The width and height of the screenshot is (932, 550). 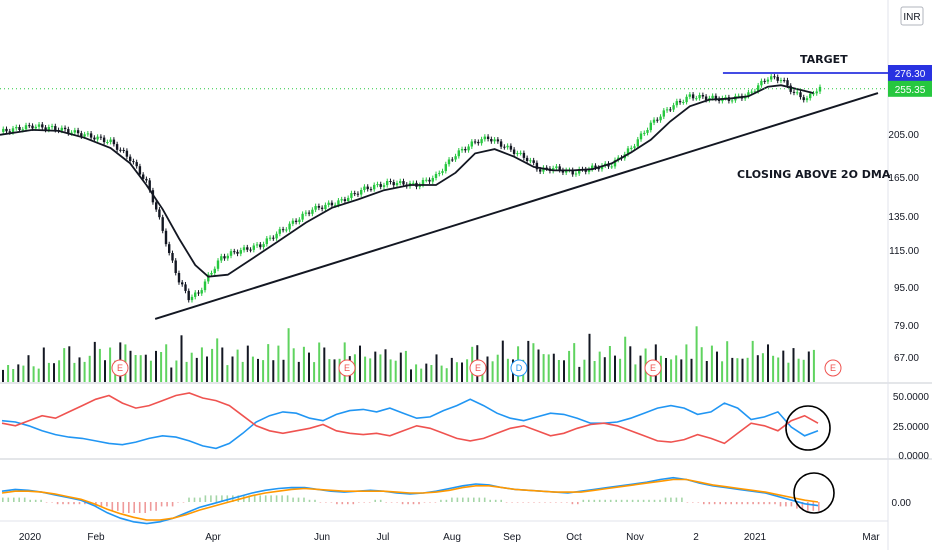 What do you see at coordinates (912, 16) in the screenshot?
I see `currency-badge` at bounding box center [912, 16].